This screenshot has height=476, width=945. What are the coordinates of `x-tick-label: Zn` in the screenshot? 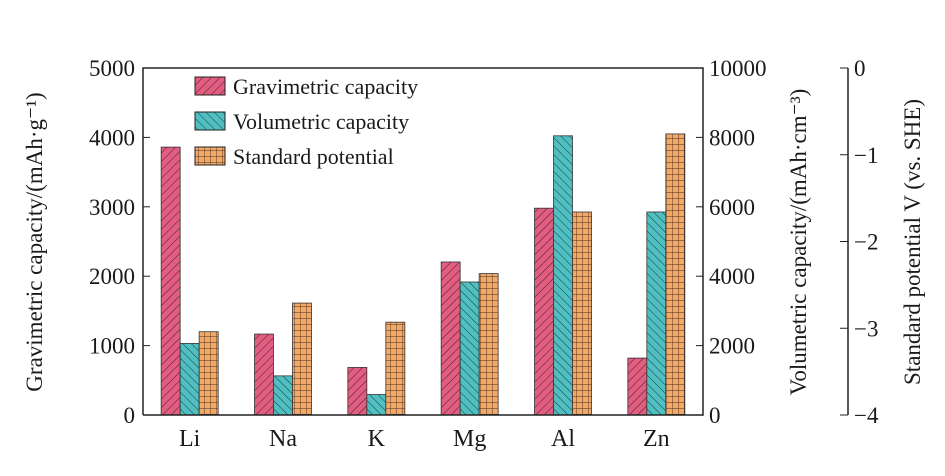 It's located at (656, 439).